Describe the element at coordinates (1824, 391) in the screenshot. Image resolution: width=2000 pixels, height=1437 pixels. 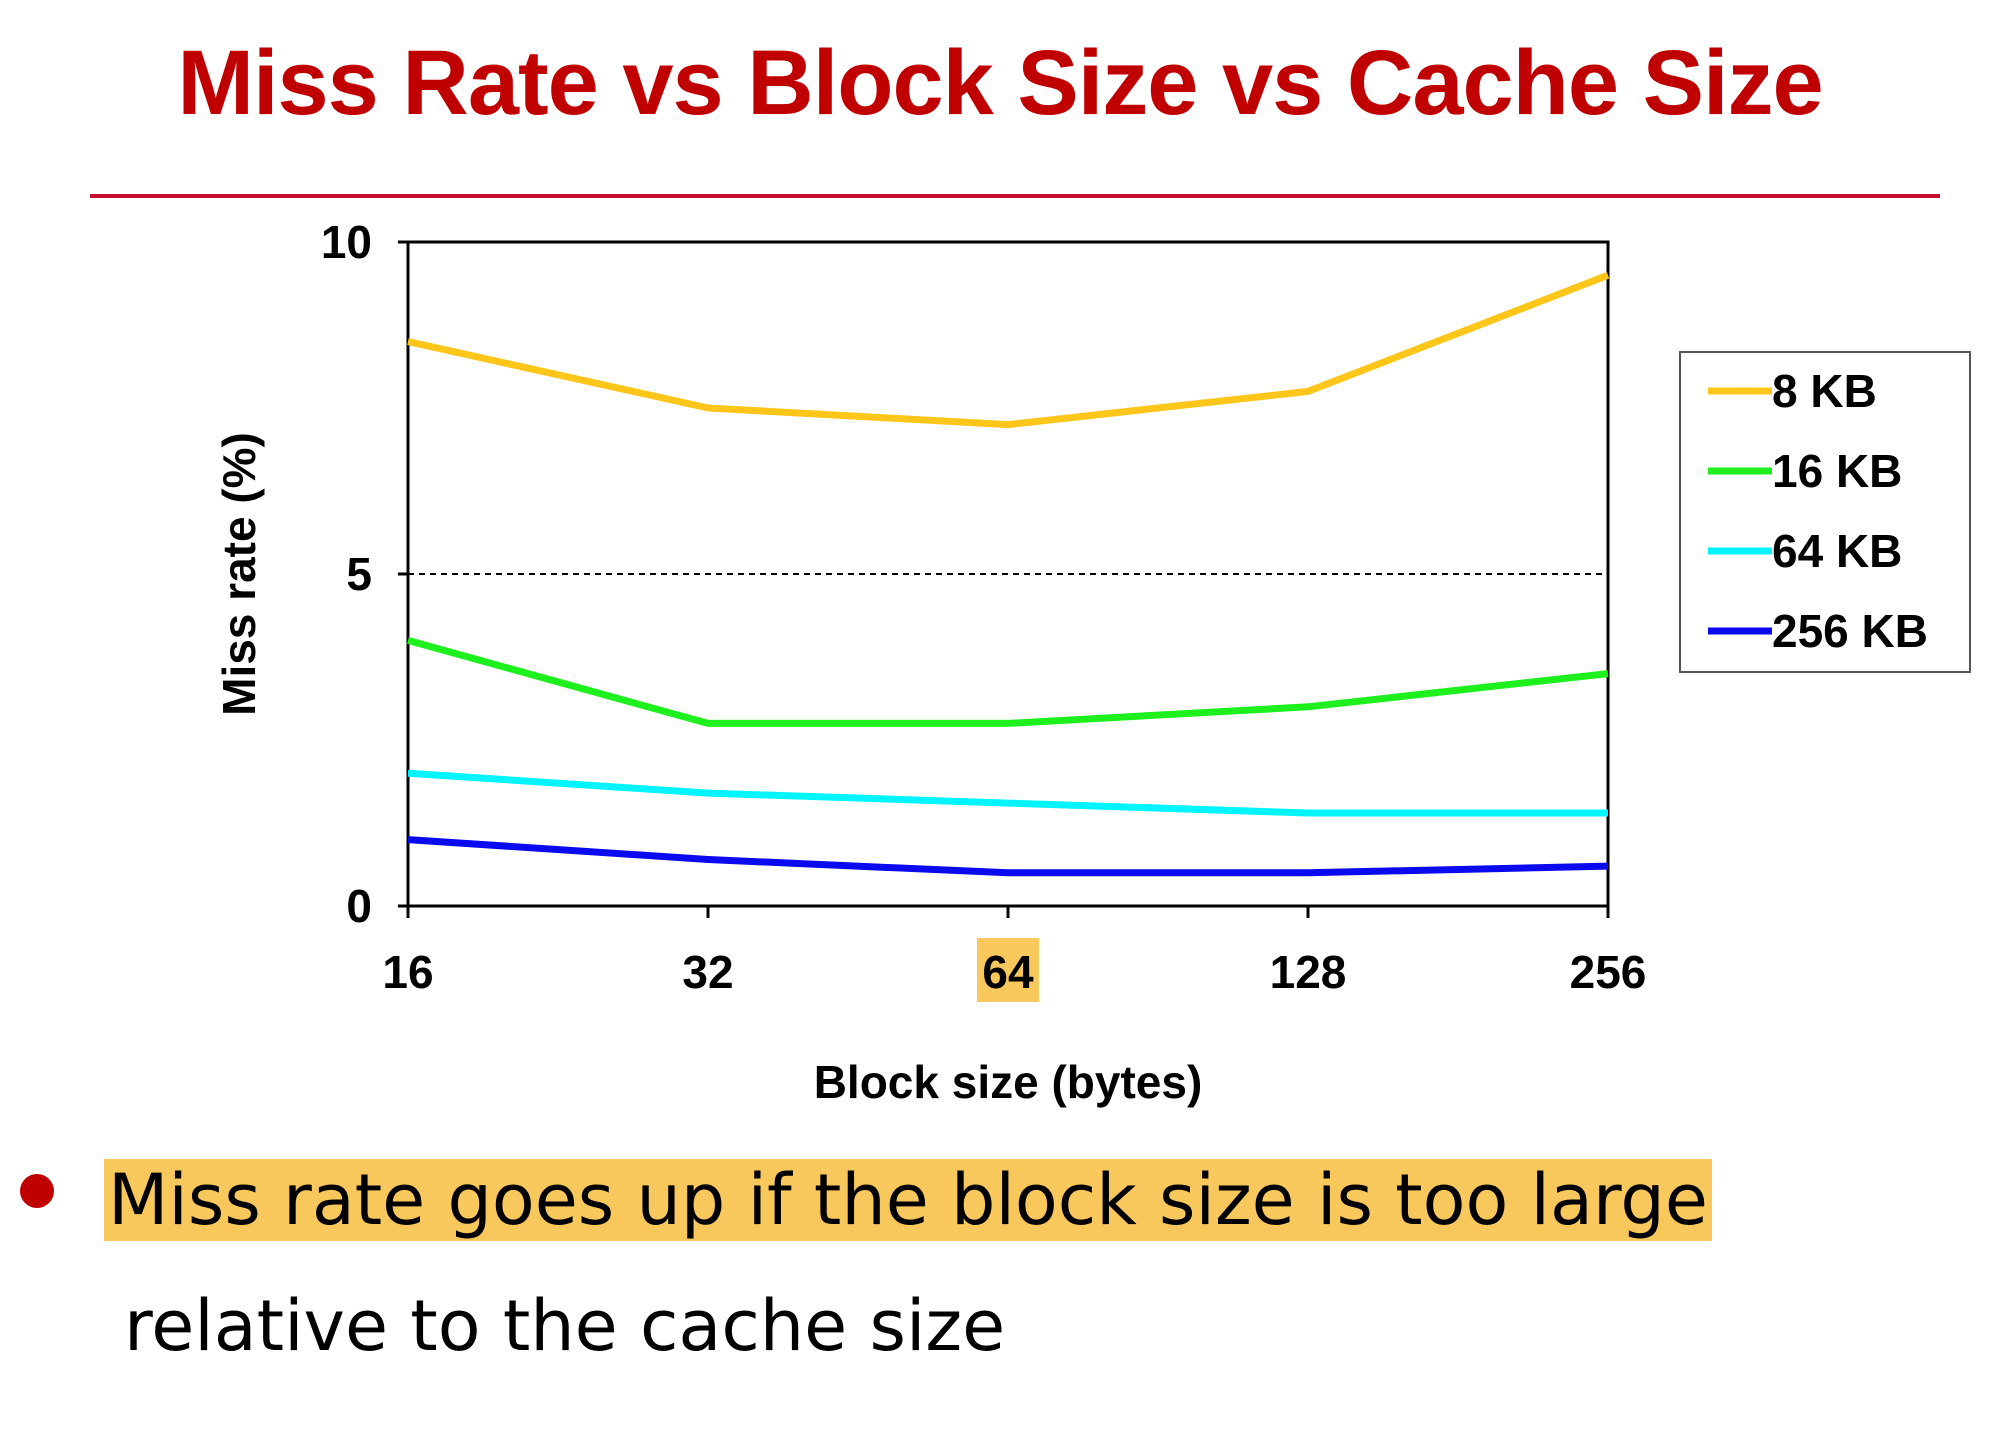
I see `legend-label: 8 KB` at that location.